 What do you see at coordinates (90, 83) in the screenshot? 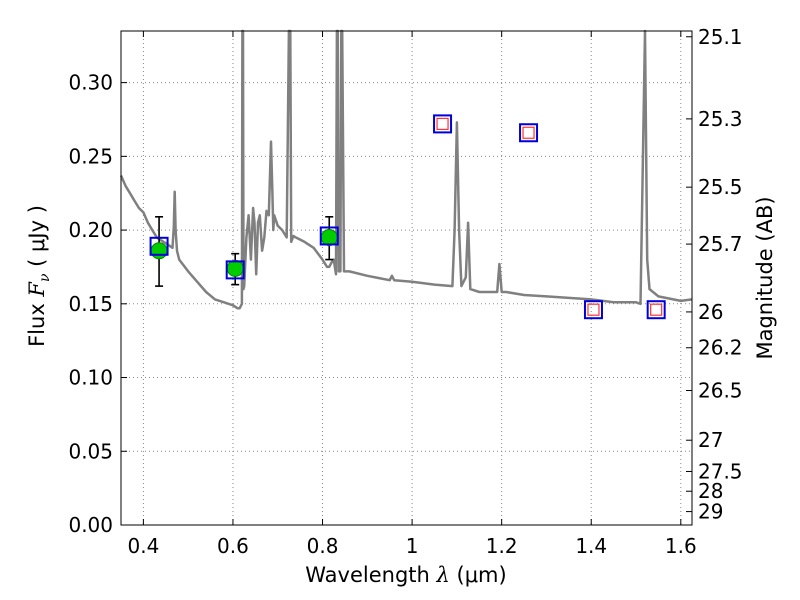
I see `y-tick-label: 0.30` at bounding box center [90, 83].